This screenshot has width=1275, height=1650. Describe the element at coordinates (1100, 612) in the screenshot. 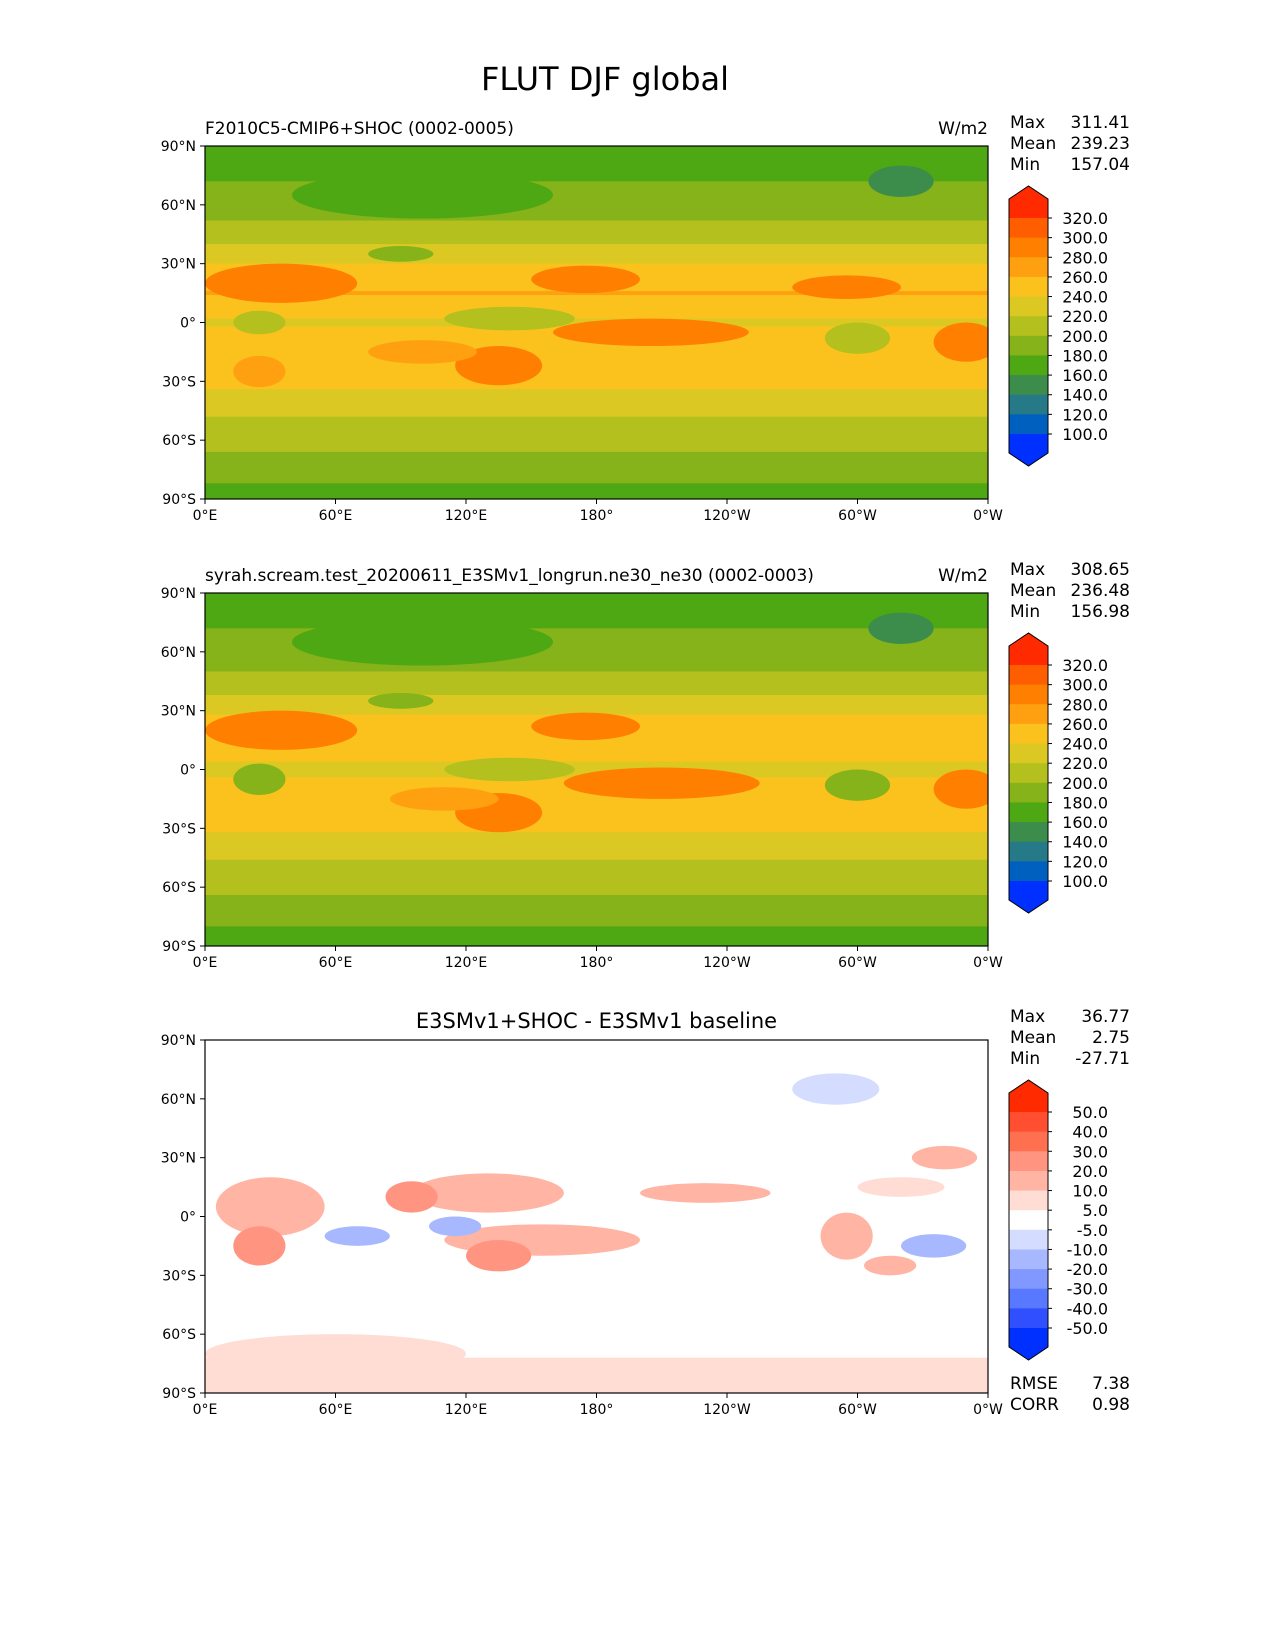

I see `stat-value-min: 156.98` at that location.